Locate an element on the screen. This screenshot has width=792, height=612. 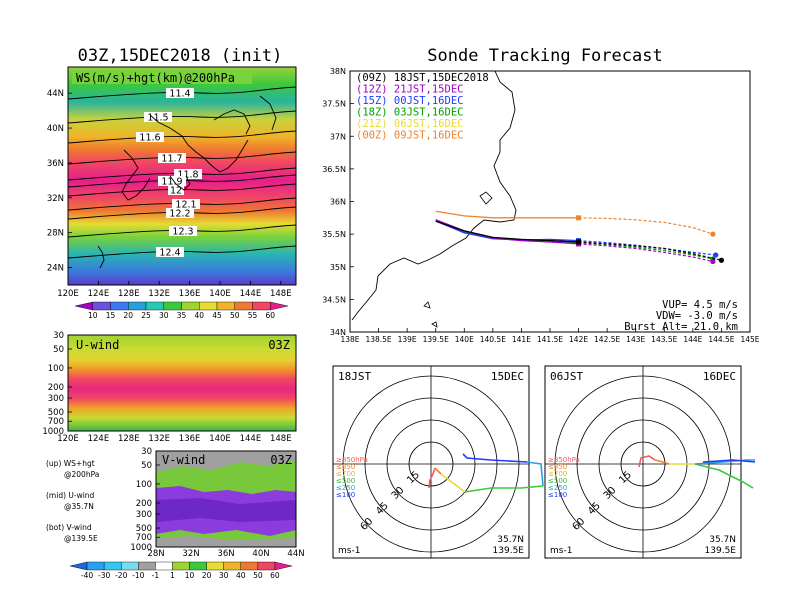
mid-lon-tick-label: 140E is located at coordinates (220, 439).